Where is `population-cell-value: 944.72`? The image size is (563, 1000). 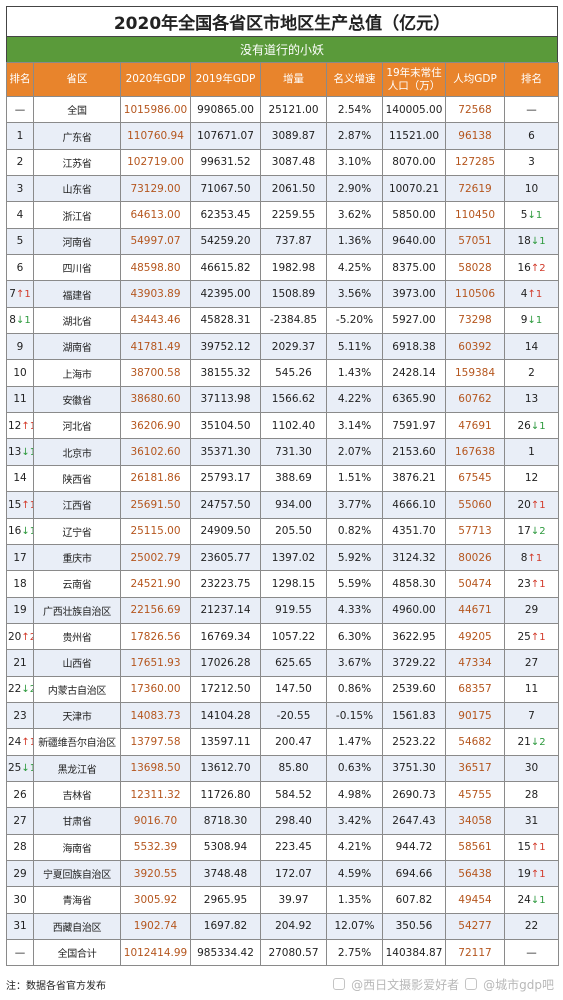 population-cell-value: 944.72 is located at coordinates (414, 847).